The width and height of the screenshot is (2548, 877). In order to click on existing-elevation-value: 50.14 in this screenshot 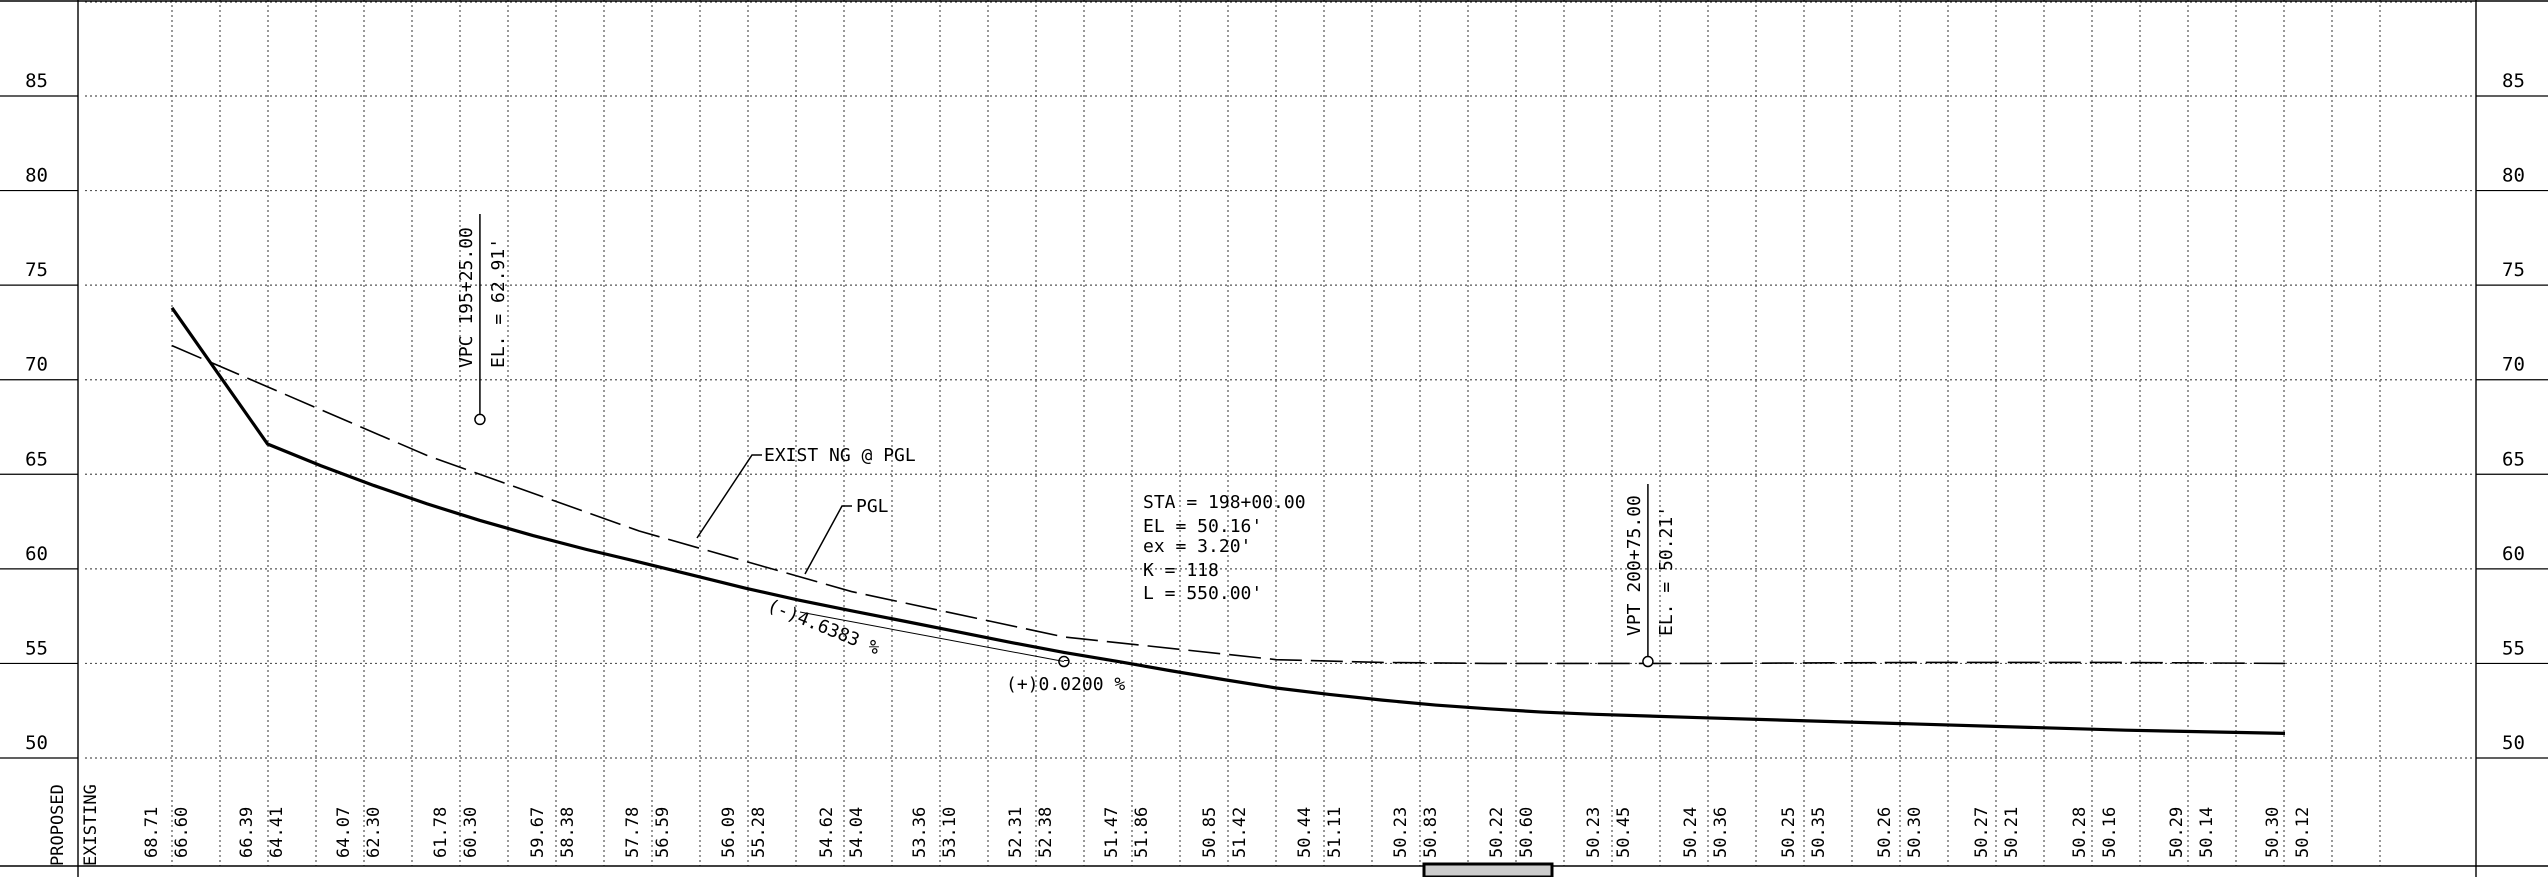, I will do `click(2207, 832)`.